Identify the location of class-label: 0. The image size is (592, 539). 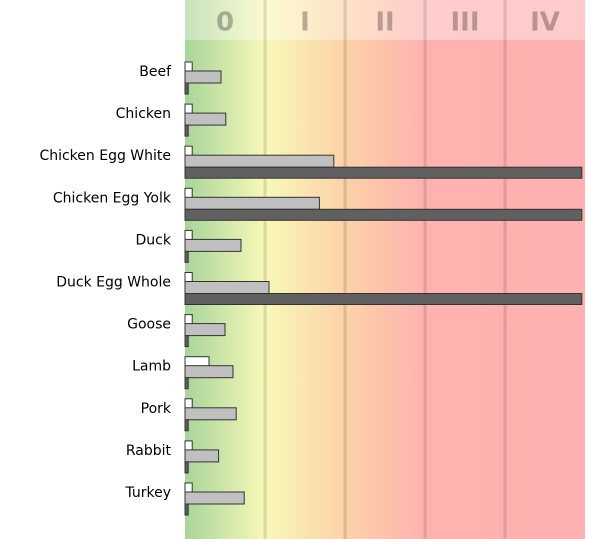
(225, 23).